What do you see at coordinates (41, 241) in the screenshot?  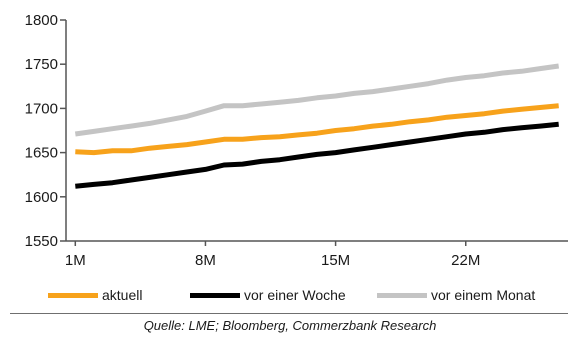 I see `y-tick-label: 1550` at bounding box center [41, 241].